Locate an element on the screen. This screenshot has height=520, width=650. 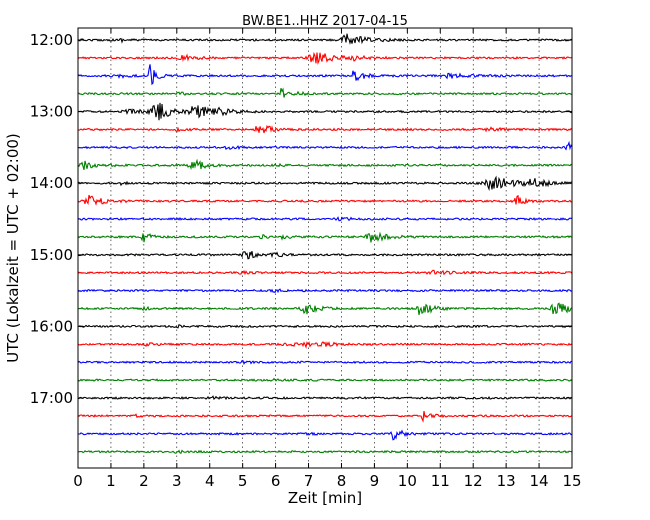
y-tick-label: 16:00 is located at coordinates (51, 326).